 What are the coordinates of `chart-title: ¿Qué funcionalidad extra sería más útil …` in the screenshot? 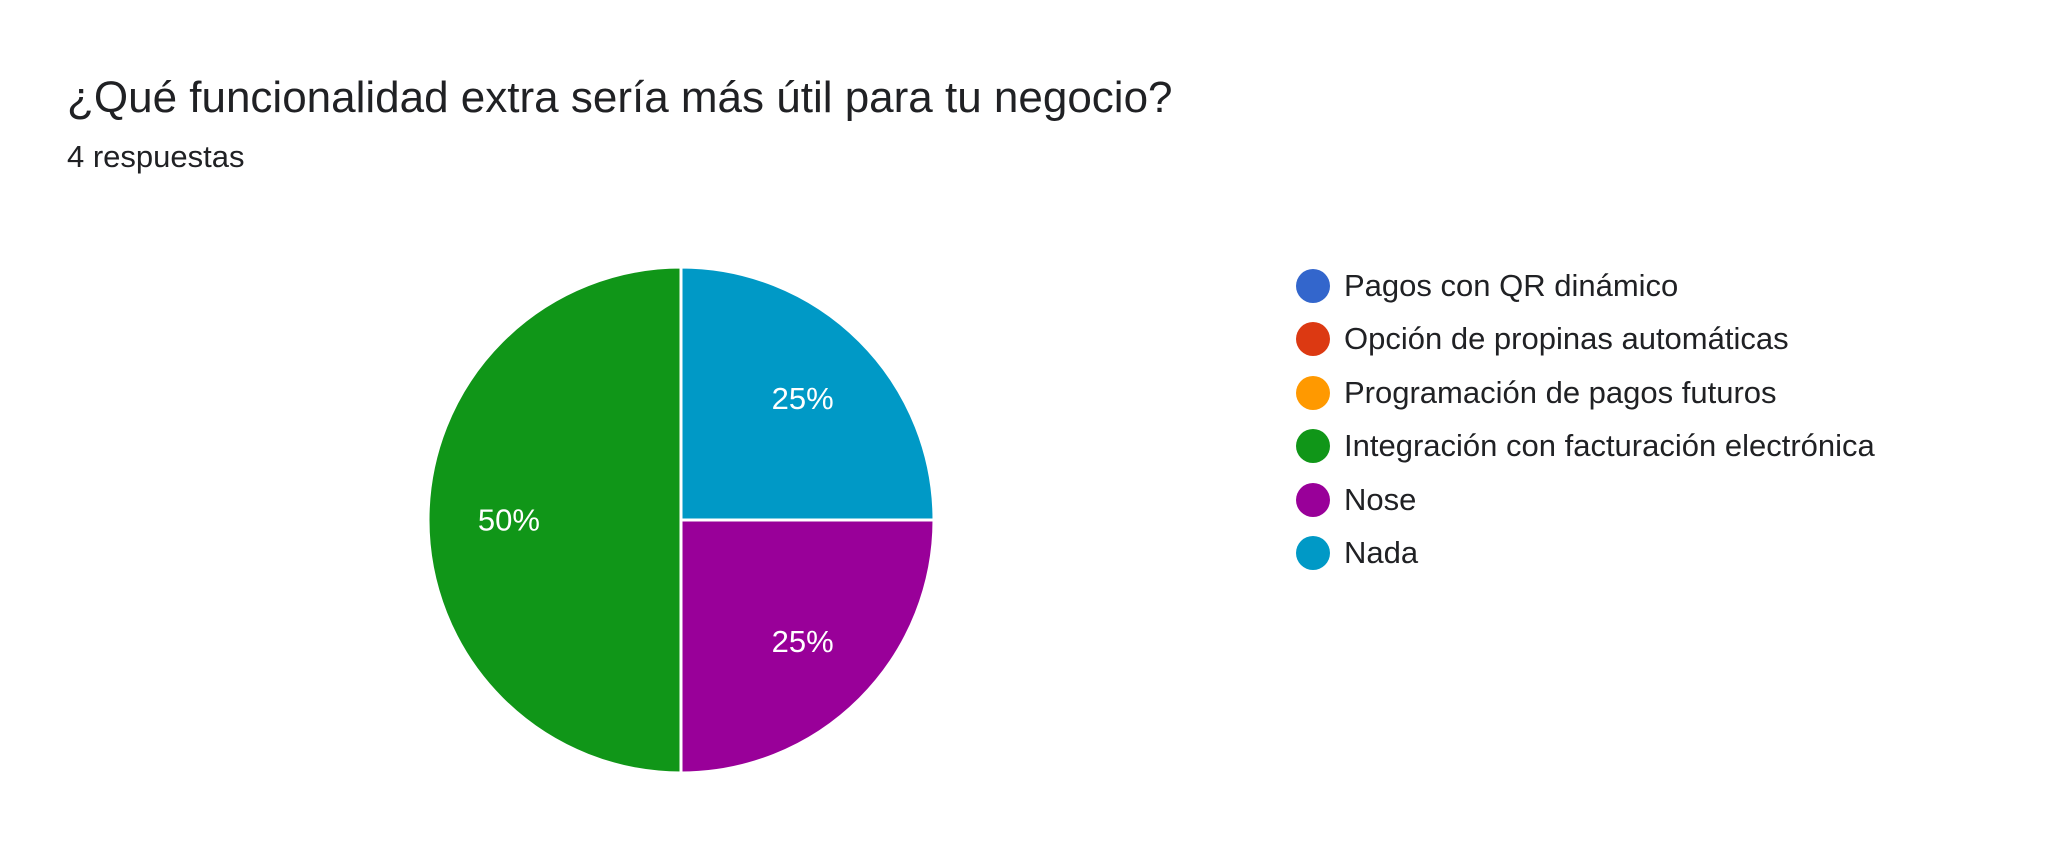 It's located at (620, 97).